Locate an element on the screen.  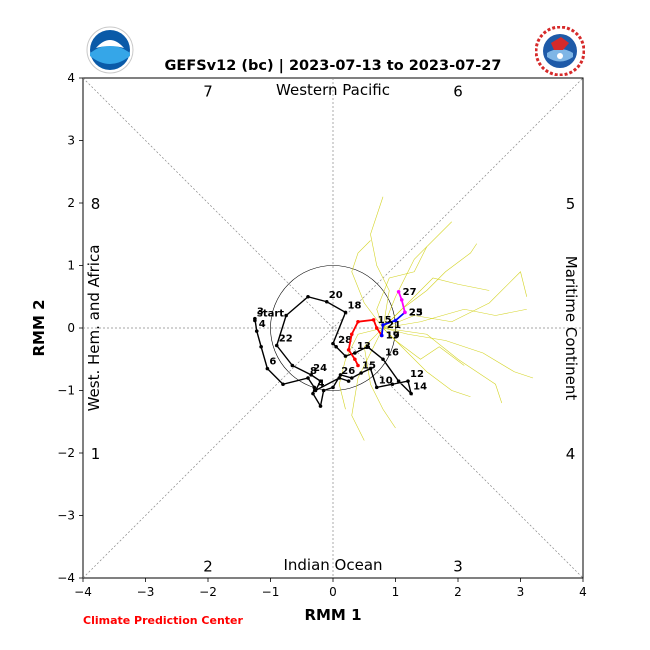
observed-day-label: 16 is located at coordinates (392, 352).